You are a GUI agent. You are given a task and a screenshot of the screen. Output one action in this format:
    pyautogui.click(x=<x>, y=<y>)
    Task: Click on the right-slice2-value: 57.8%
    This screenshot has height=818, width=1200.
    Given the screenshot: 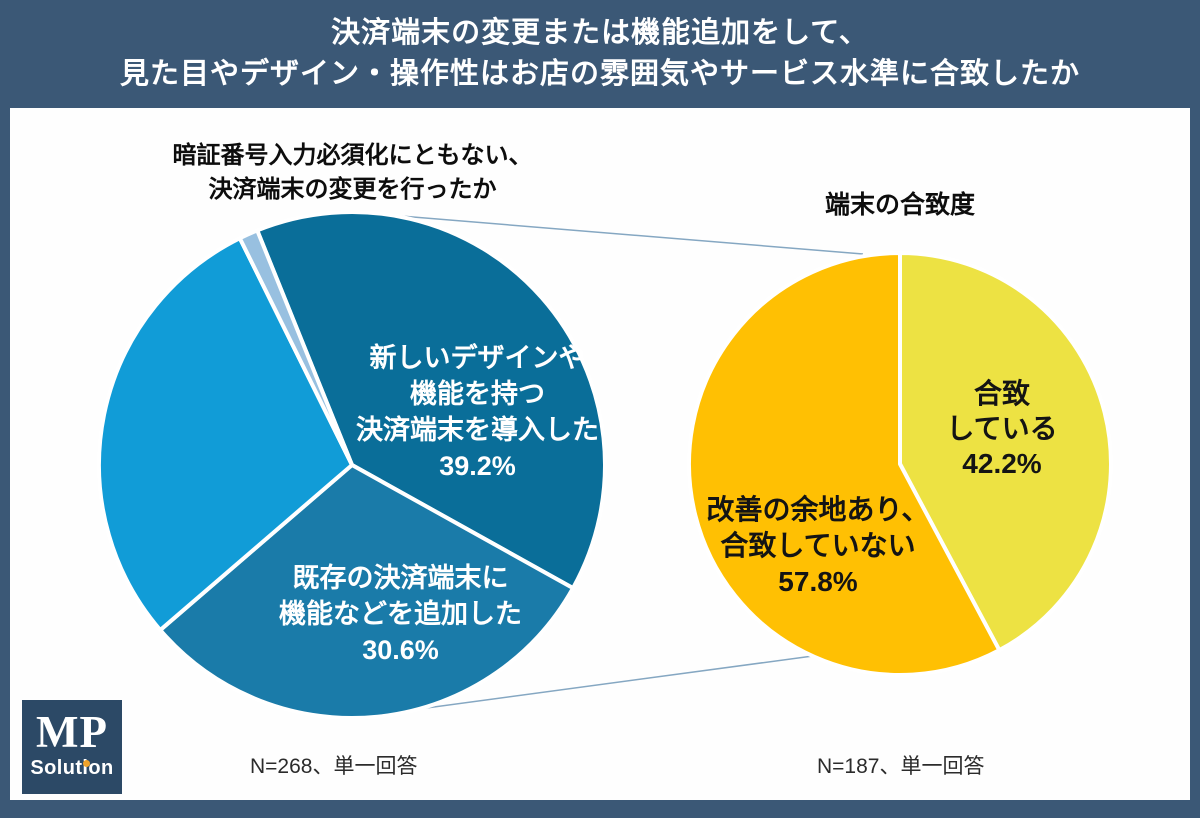 What is the action you would take?
    pyautogui.click(x=818, y=581)
    